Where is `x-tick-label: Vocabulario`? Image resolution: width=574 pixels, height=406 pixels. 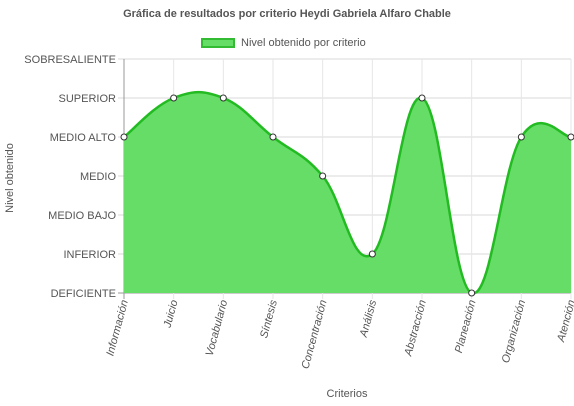
x-tick-label: Vocabulario is located at coordinates (217, 328).